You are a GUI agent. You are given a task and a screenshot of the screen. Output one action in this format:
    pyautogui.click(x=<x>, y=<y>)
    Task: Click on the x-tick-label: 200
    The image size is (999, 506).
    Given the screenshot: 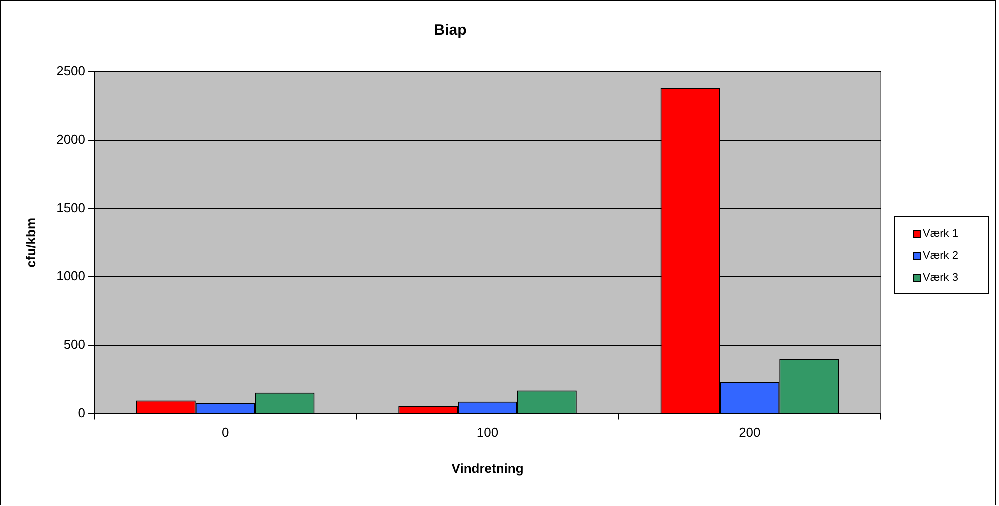 What is the action you would take?
    pyautogui.click(x=750, y=432)
    